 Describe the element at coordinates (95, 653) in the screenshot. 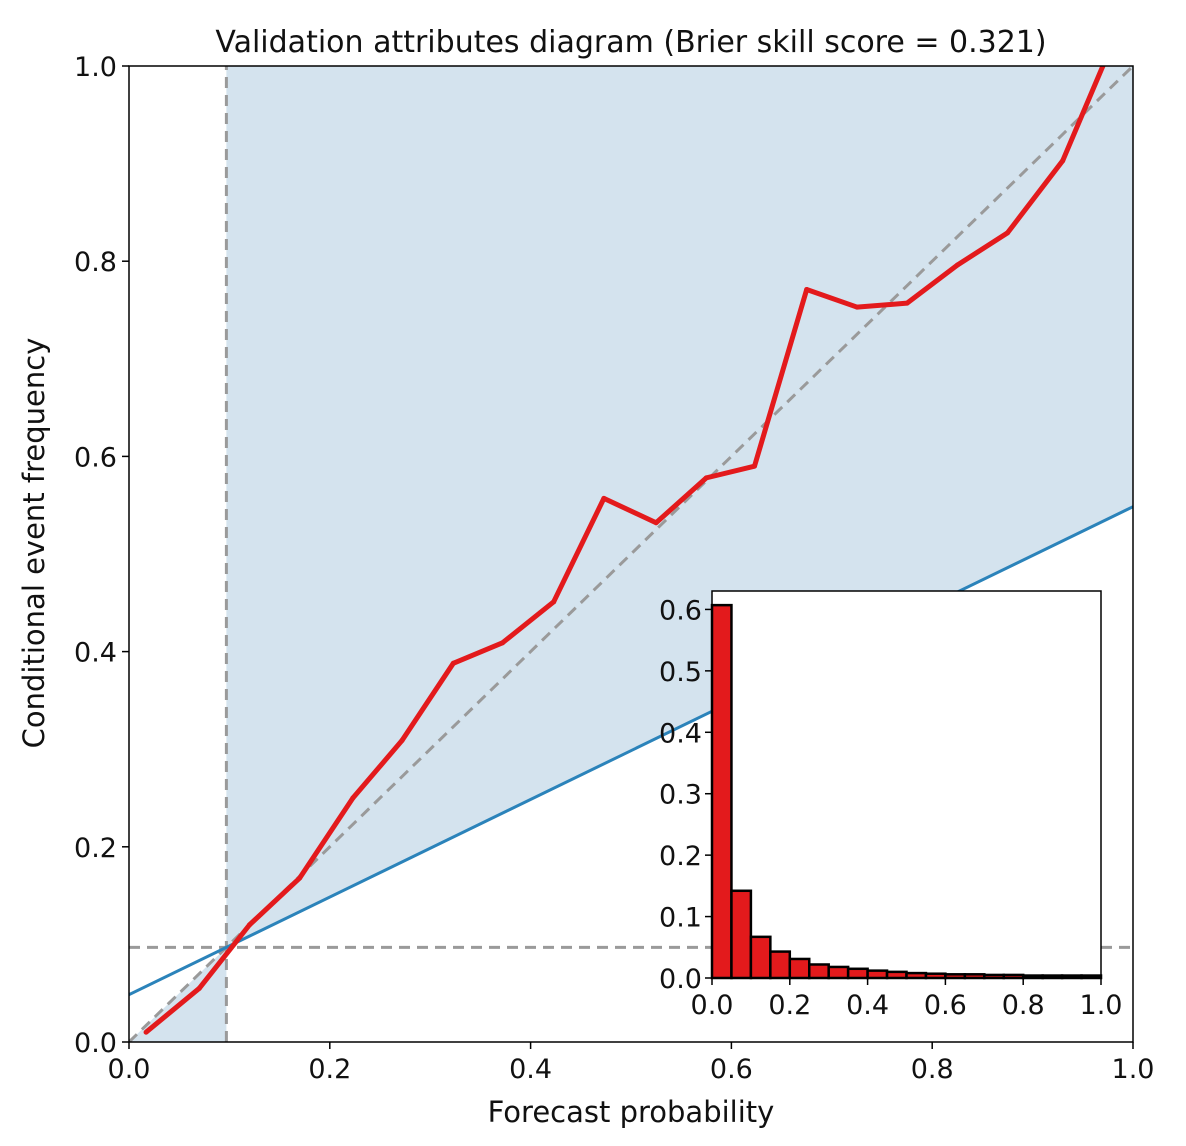

I see `y-tick-label: 0.4` at that location.